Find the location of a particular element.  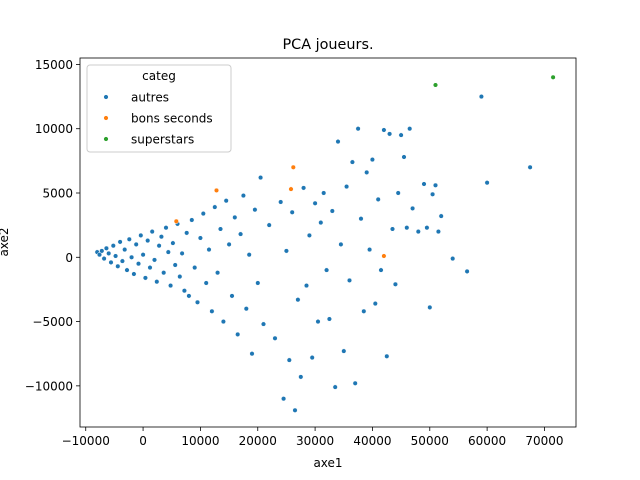

y-tick-label-3: 5000 is located at coordinates (57, 194).